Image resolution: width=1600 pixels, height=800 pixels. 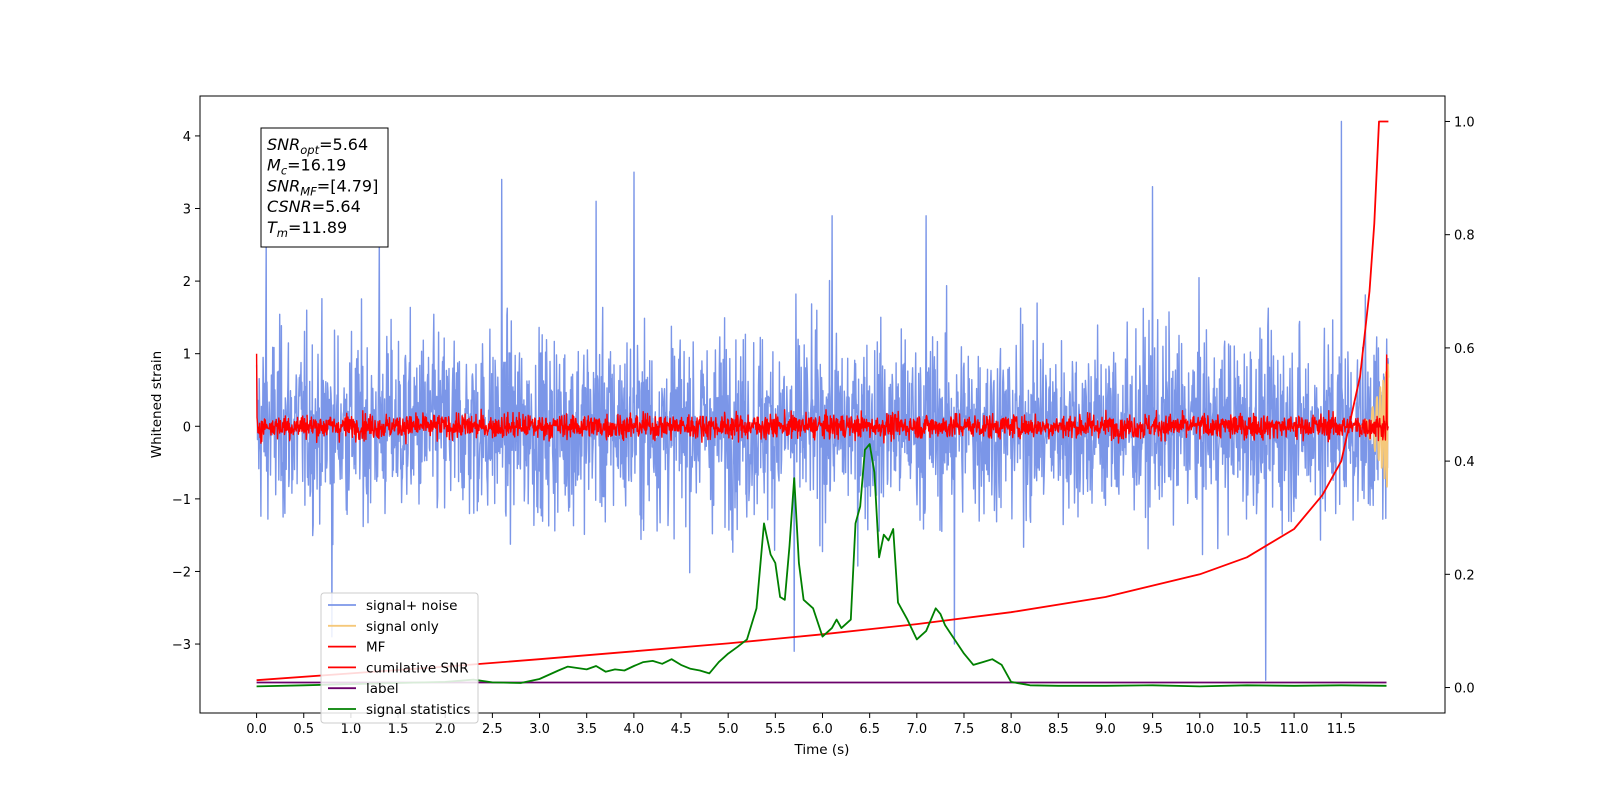 I want to click on x-tick-label: 6.0, so click(x=822, y=729).